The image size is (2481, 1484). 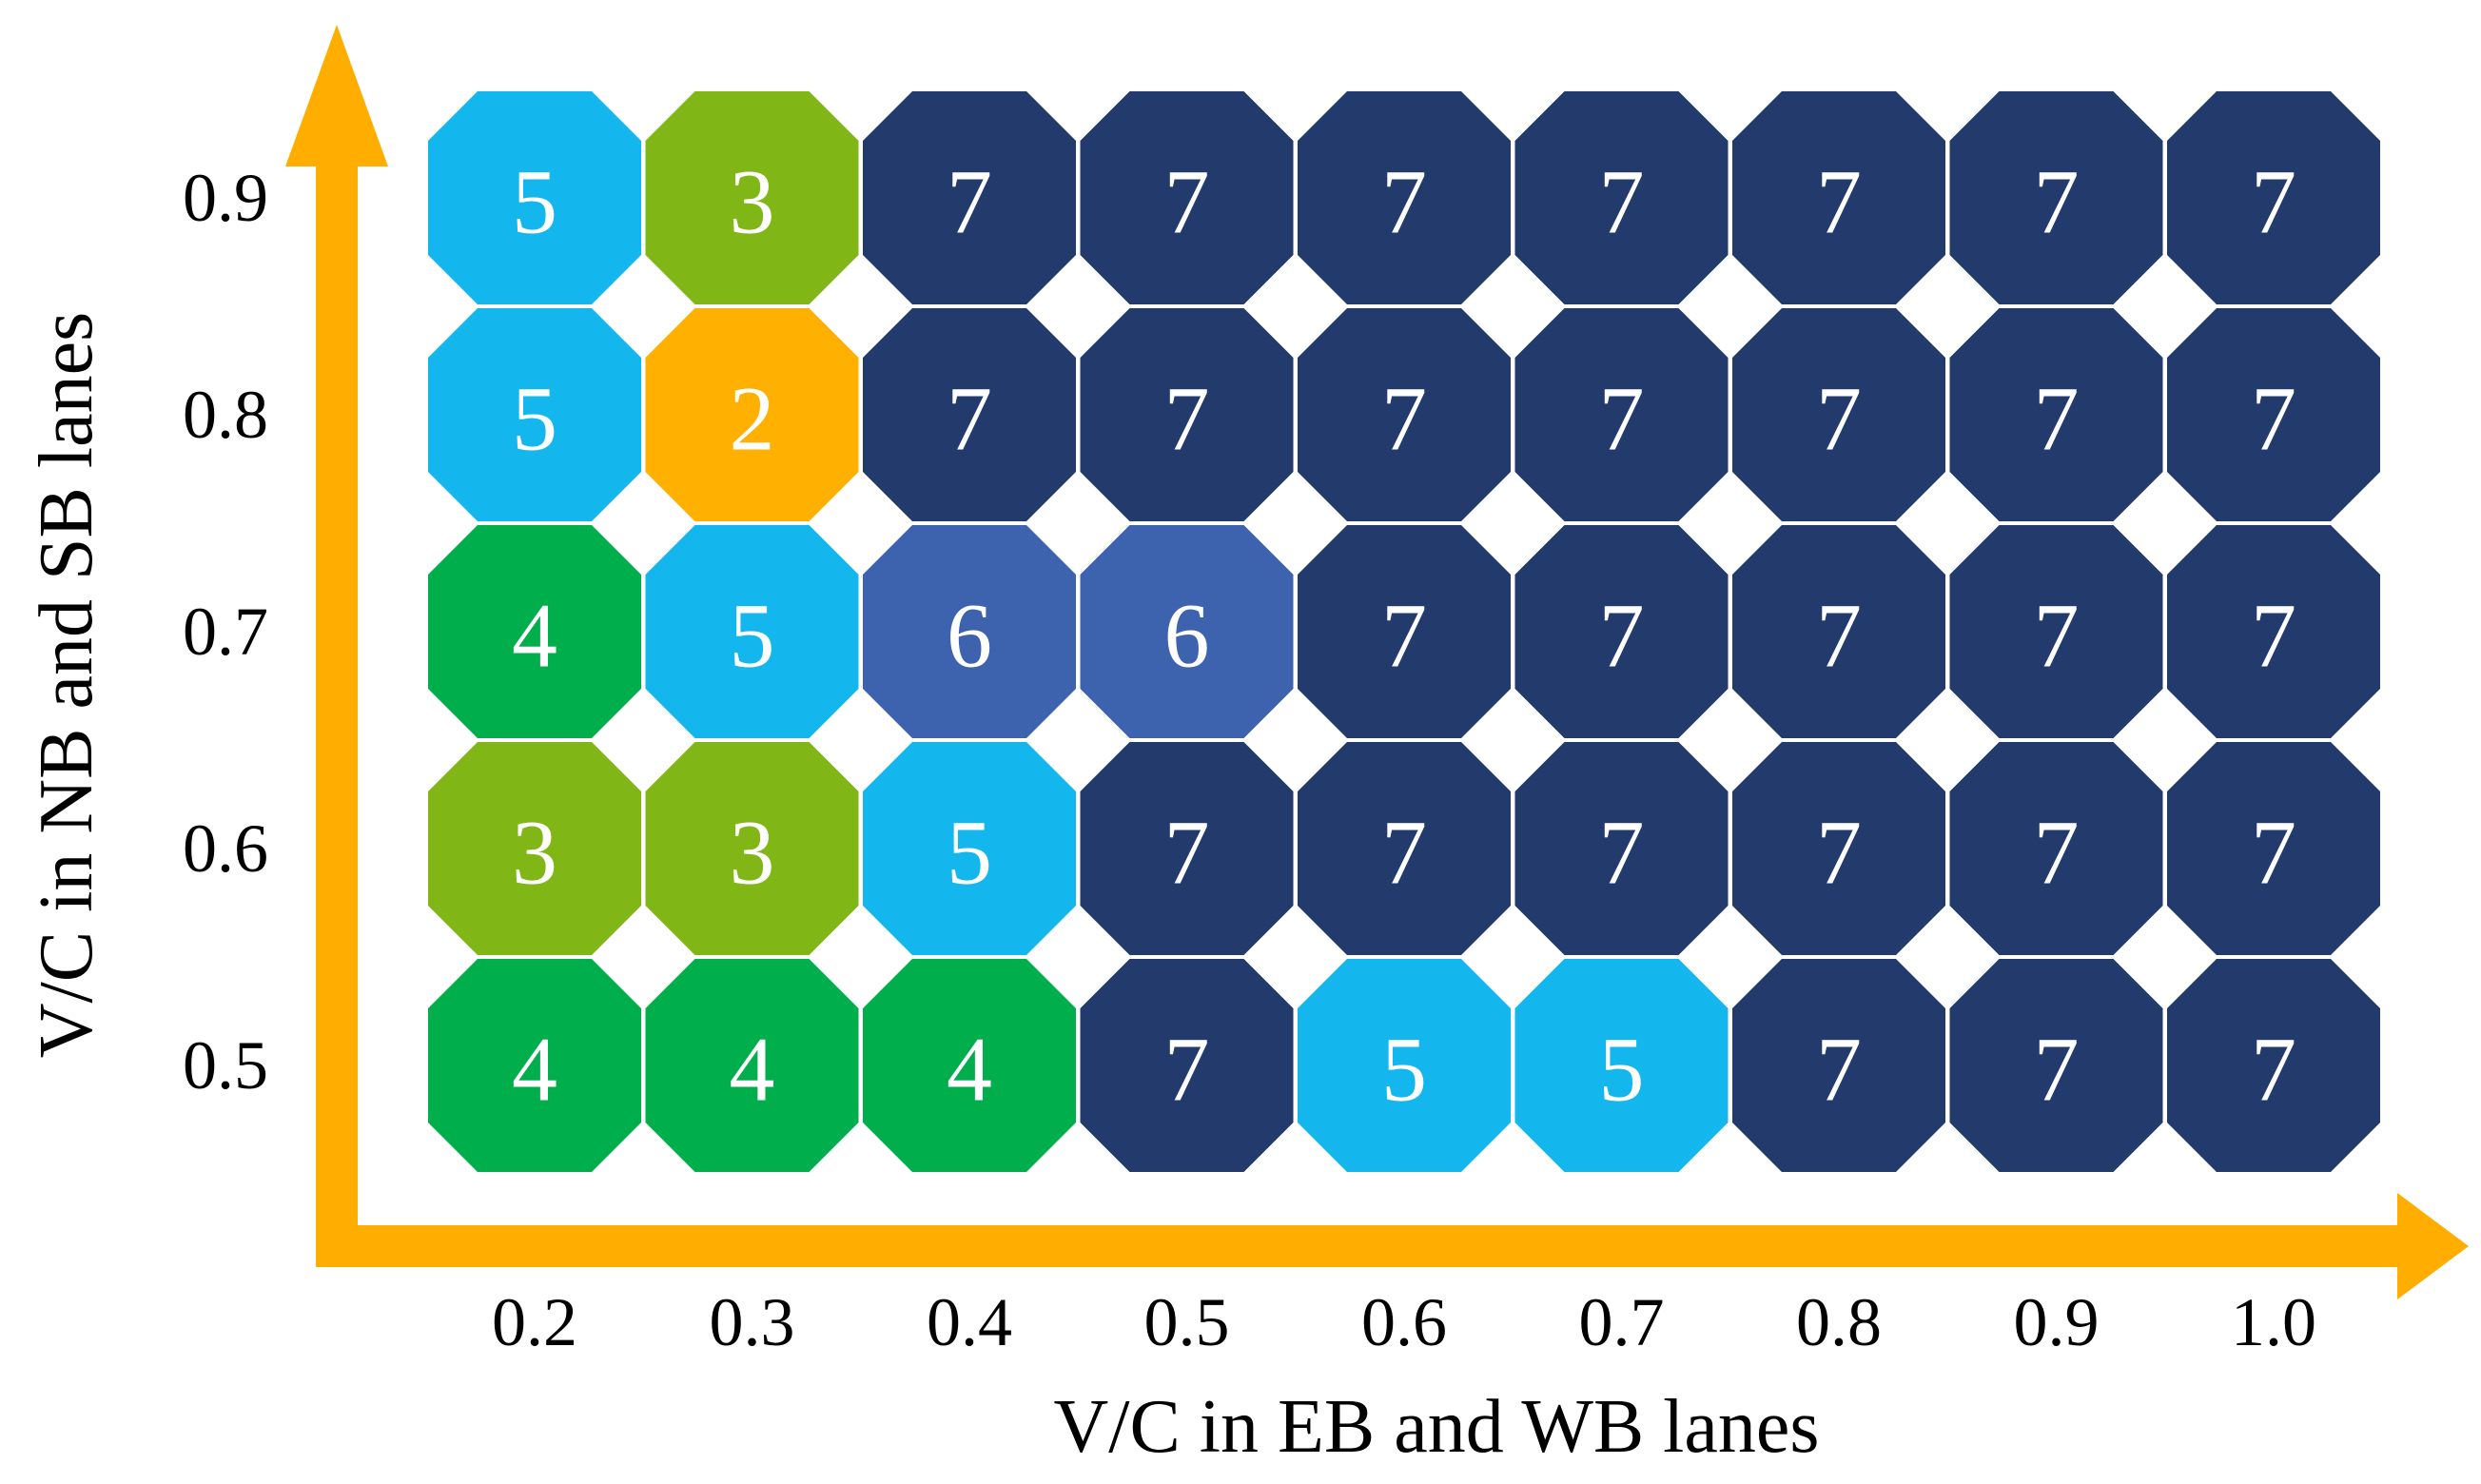 I want to click on x-tick-label: 1.0, so click(x=2273, y=1322).